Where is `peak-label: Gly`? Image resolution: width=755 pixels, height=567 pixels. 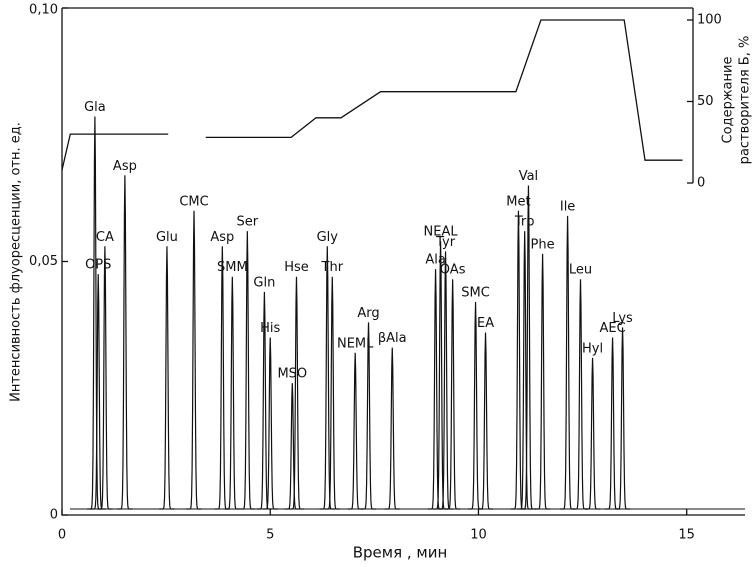
peak-label: Gly is located at coordinates (328, 237).